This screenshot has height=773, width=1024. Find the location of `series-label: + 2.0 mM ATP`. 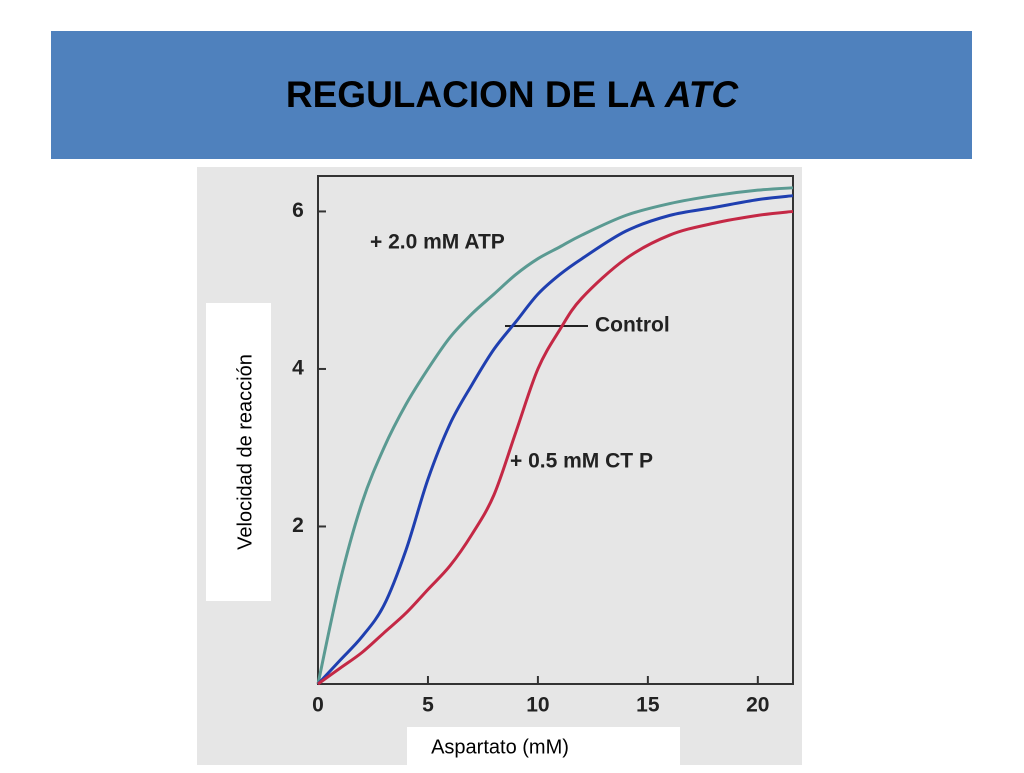

series-label: + 2.0 mM ATP is located at coordinates (437, 242).